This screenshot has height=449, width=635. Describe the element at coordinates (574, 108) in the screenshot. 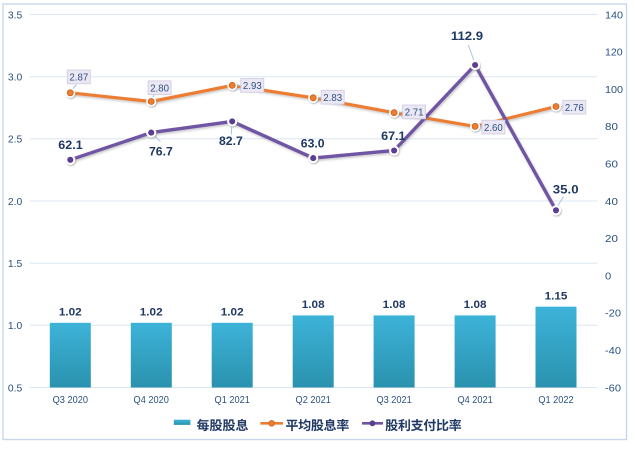

I see `svg-text: 2.76` at that location.